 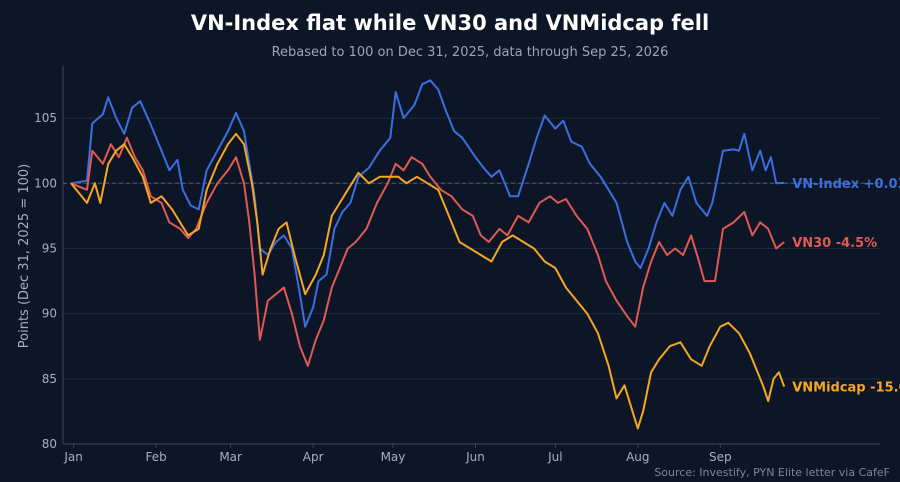 What do you see at coordinates (45, 183) in the screenshot?
I see `y-tick-label: 100` at bounding box center [45, 183].